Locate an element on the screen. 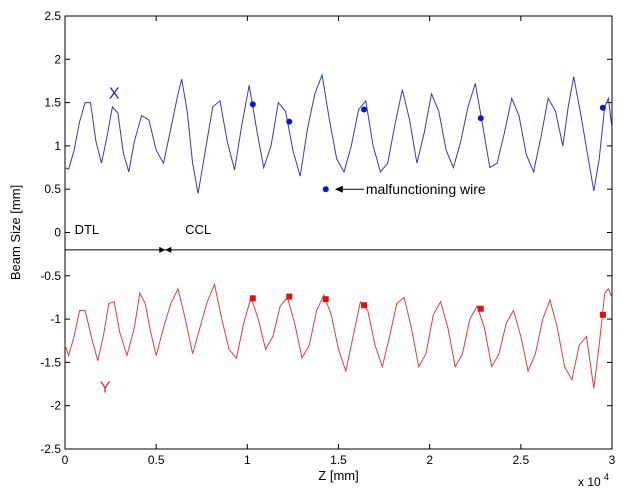 The width and height of the screenshot is (623, 492). x-tick-label: 0 is located at coordinates (65, 460).